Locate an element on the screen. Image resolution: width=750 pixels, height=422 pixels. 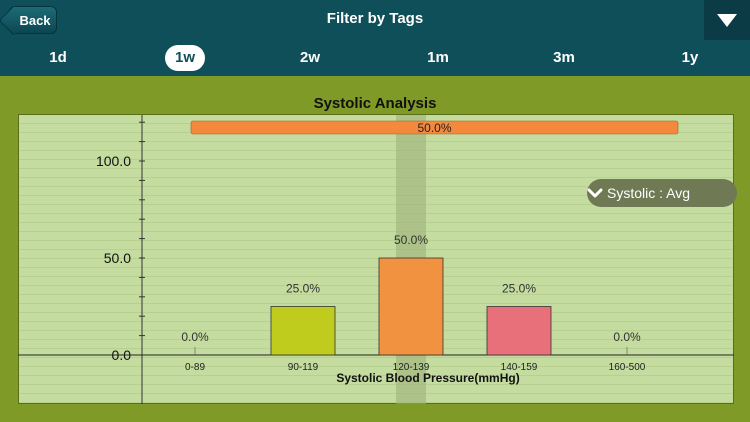
tab-3m: 3m is located at coordinates (564, 57).